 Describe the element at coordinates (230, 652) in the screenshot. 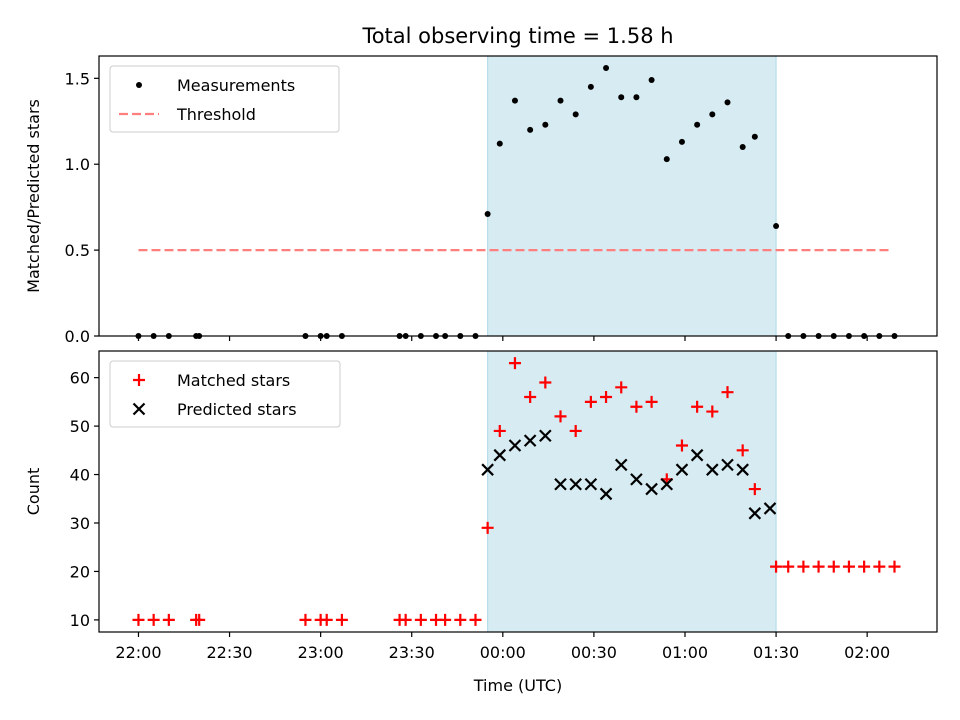

I see `x-tick-label: 22:30` at that location.